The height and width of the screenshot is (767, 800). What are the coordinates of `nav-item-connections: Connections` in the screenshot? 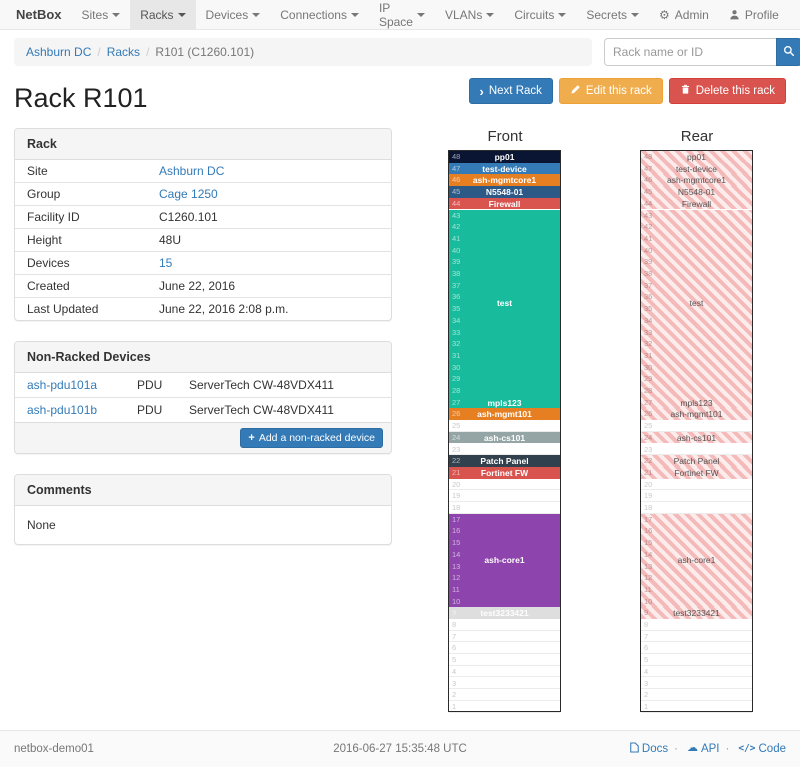 It's located at (319, 14).